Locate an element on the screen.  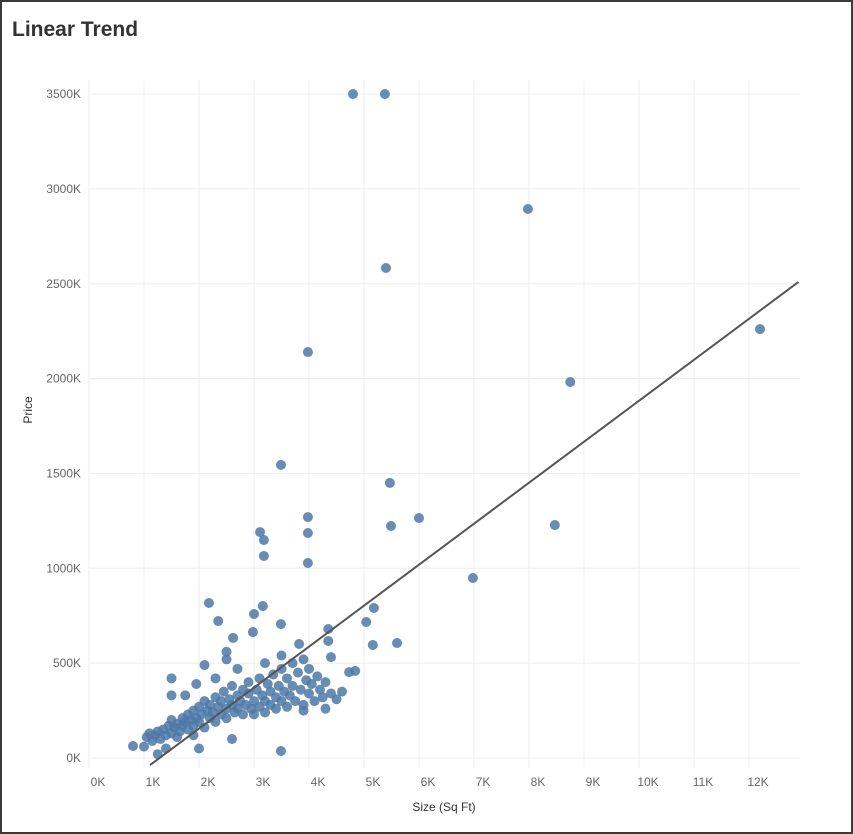
x-tick-label: 6K is located at coordinates (428, 782).